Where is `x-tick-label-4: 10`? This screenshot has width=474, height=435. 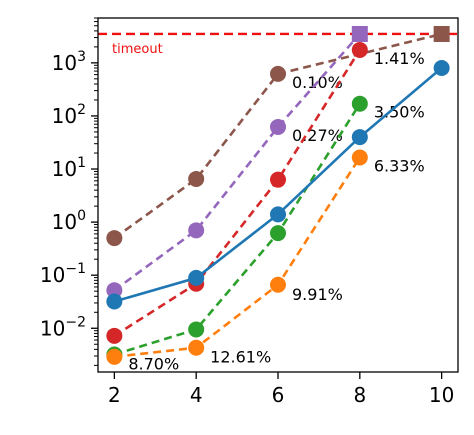
x-tick-label-4: 10 is located at coordinates (441, 395).